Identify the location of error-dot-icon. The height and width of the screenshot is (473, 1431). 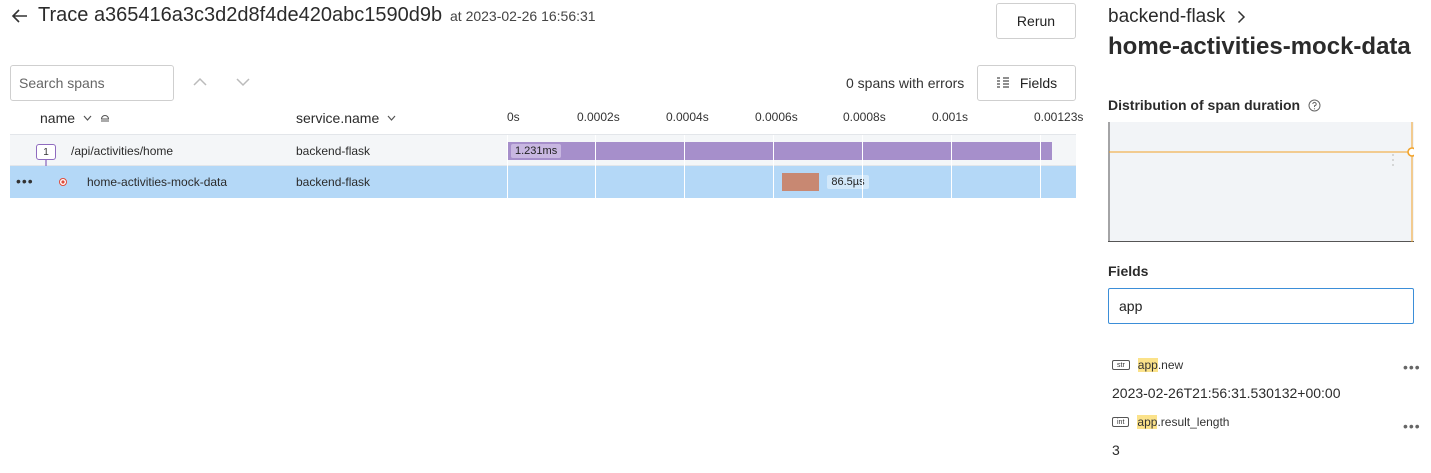
(63, 182).